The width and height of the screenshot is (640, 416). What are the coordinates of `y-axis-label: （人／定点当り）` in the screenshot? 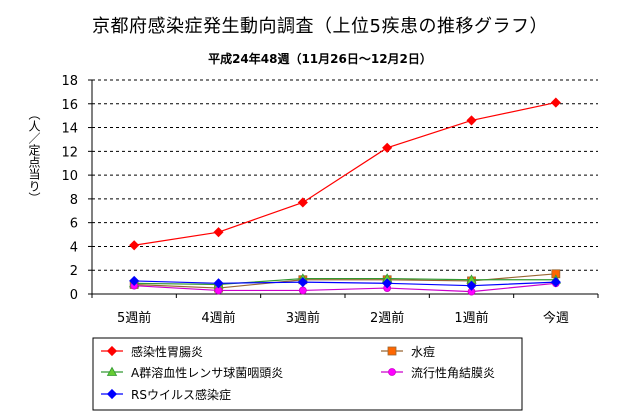 It's located at (34, 156).